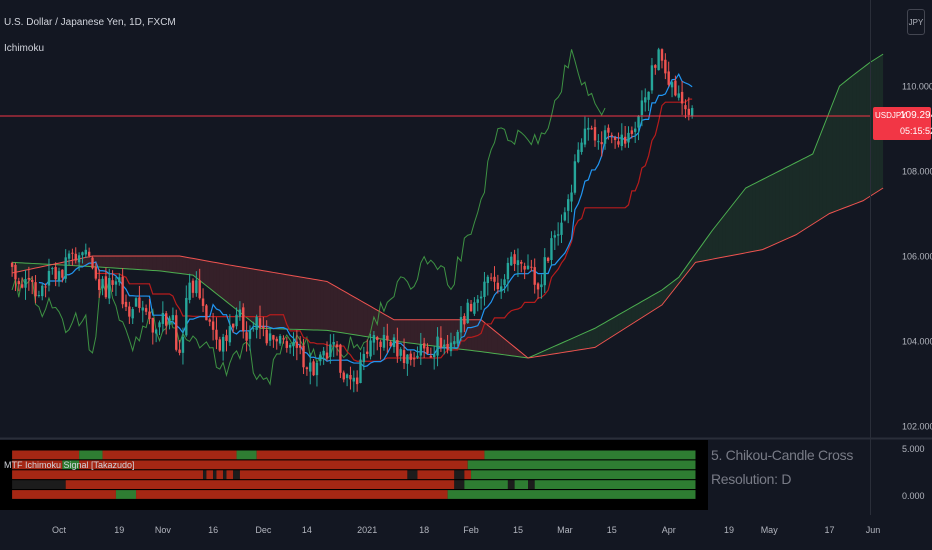 The width and height of the screenshot is (932, 550). What do you see at coordinates (917, 257) in the screenshot?
I see `price-axis: 102.000 104.000 106.000 108.000 110.000` at bounding box center [917, 257].